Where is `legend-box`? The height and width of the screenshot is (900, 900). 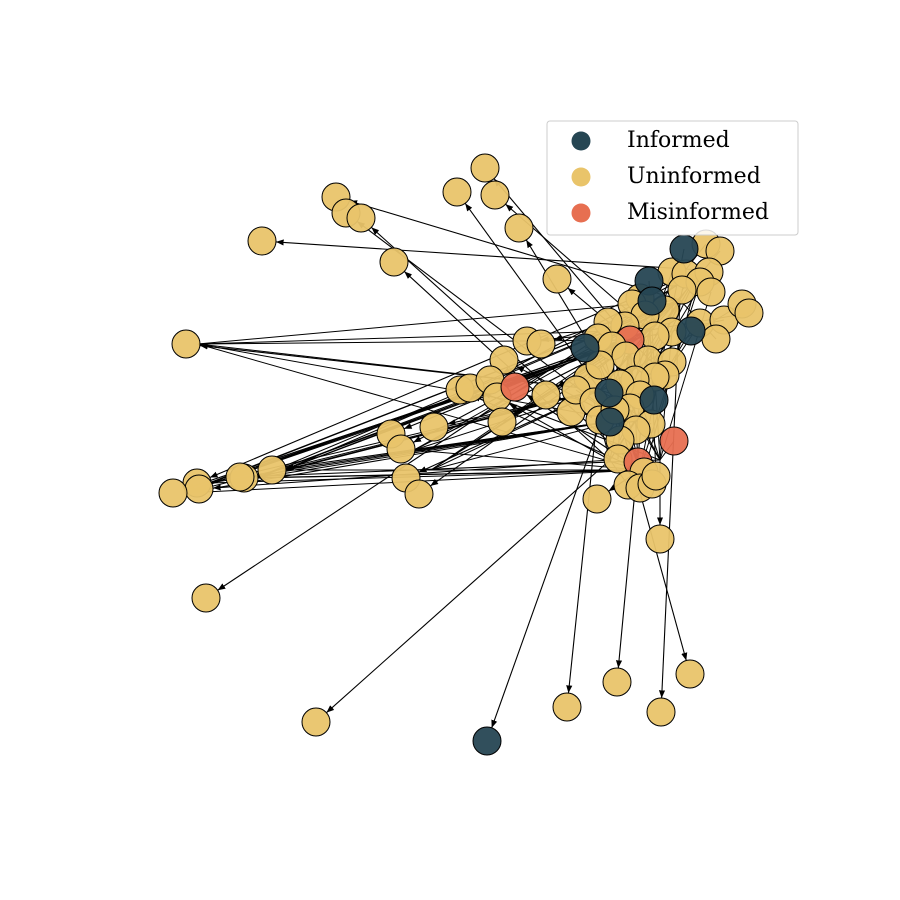
legend-box is located at coordinates (672, 178).